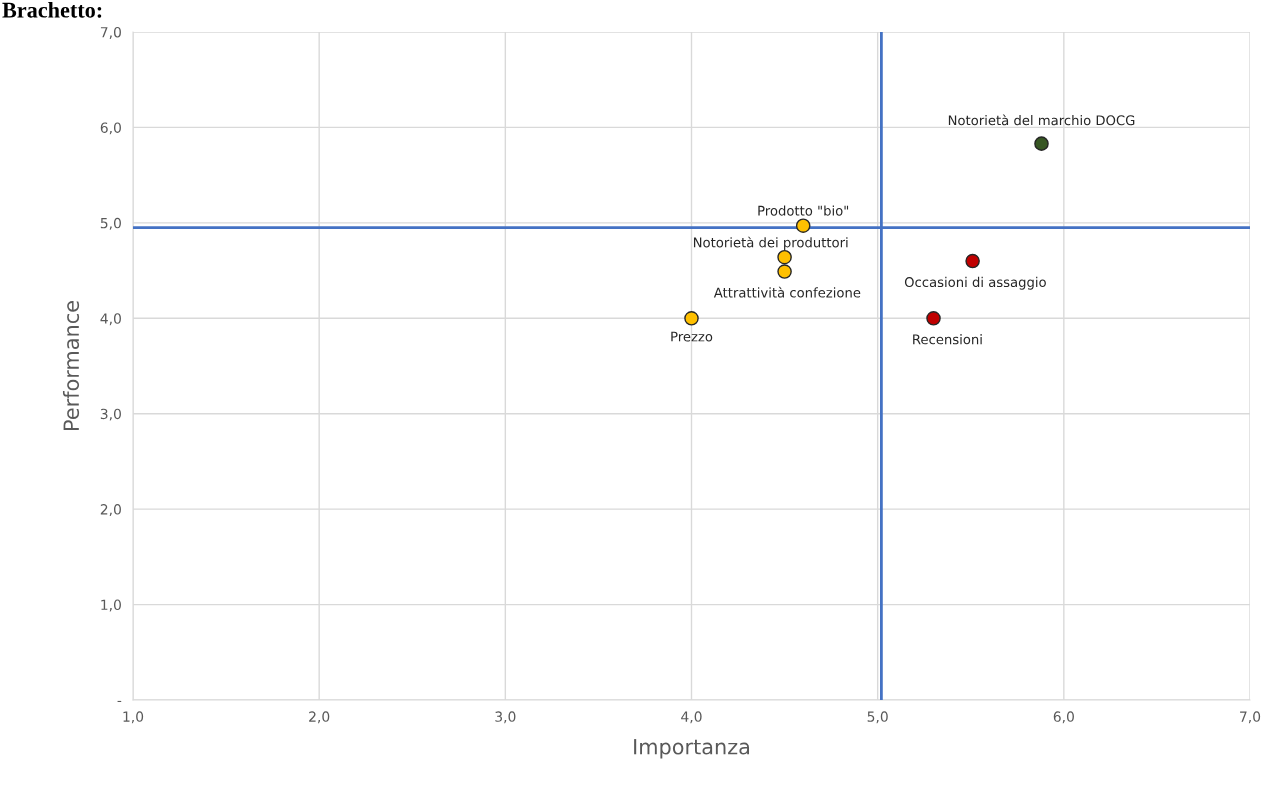  Describe the element at coordinates (111, 605) in the screenshot. I see `y-tick-label: 1,0` at that location.